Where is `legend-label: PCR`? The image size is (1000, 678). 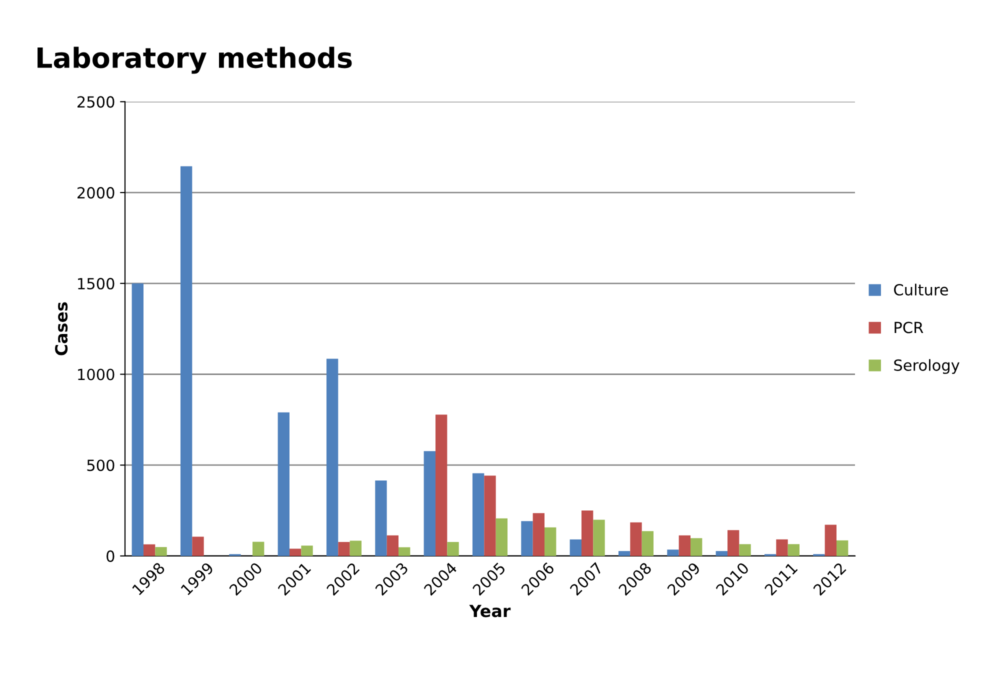 legend-label: PCR is located at coordinates (909, 328).